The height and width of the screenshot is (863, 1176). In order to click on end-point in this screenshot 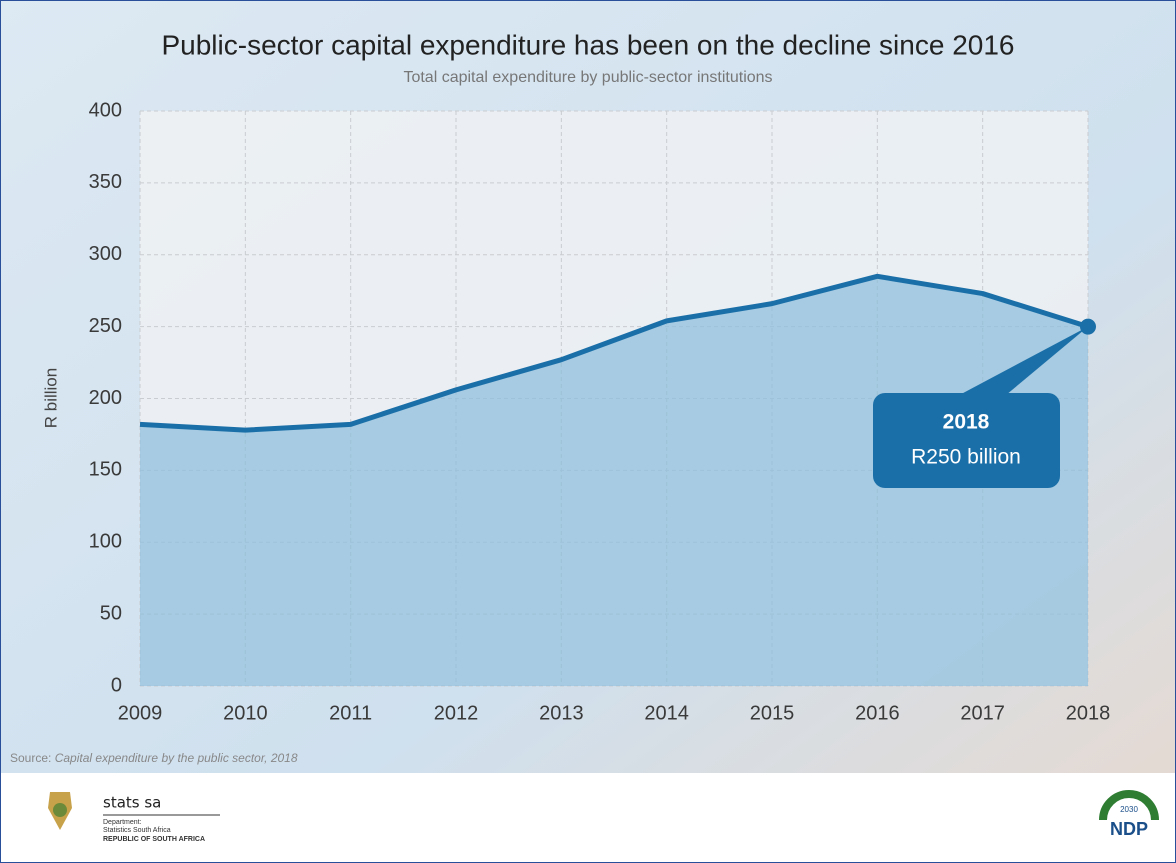, I will do `click(1088, 326)`.